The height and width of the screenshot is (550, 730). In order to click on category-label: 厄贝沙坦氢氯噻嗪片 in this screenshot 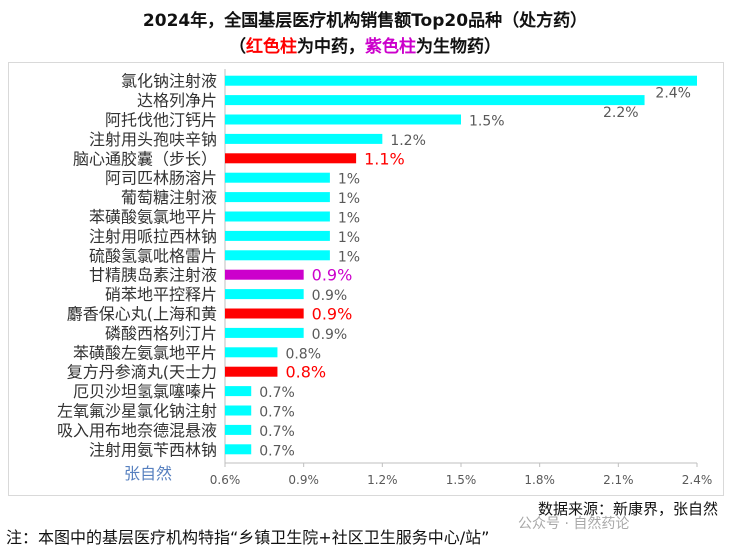, I will do `click(145, 391)`.